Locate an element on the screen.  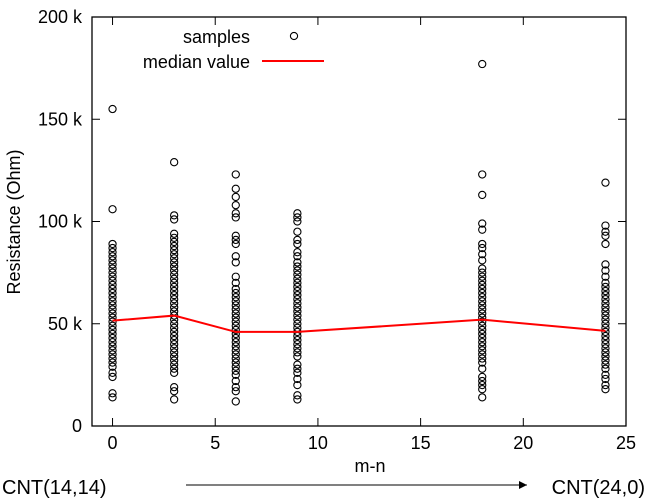
annotation-right: CNT(24,0) is located at coordinates (598, 488).